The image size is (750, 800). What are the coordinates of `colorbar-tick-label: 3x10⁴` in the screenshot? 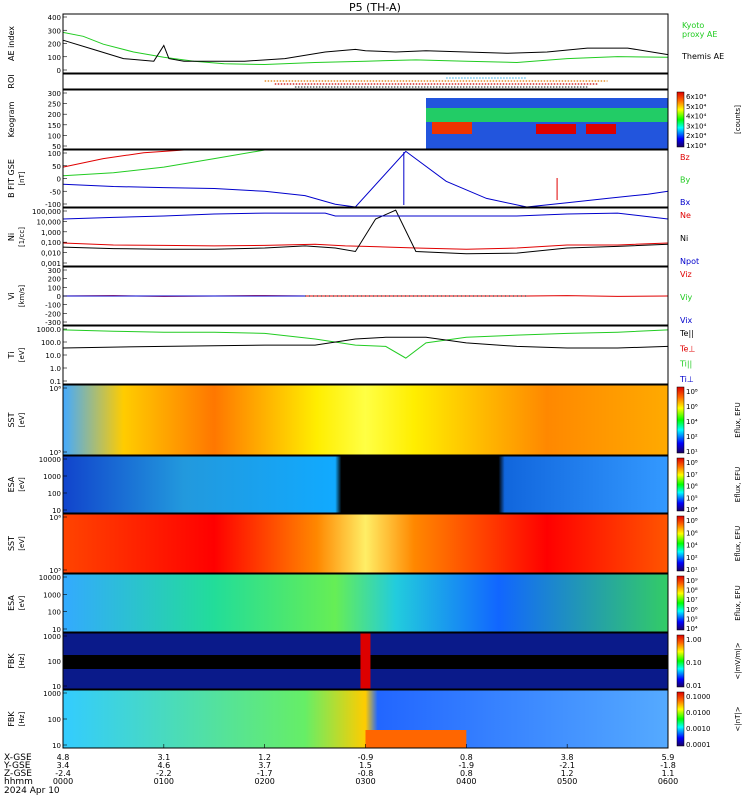 It's located at (696, 126).